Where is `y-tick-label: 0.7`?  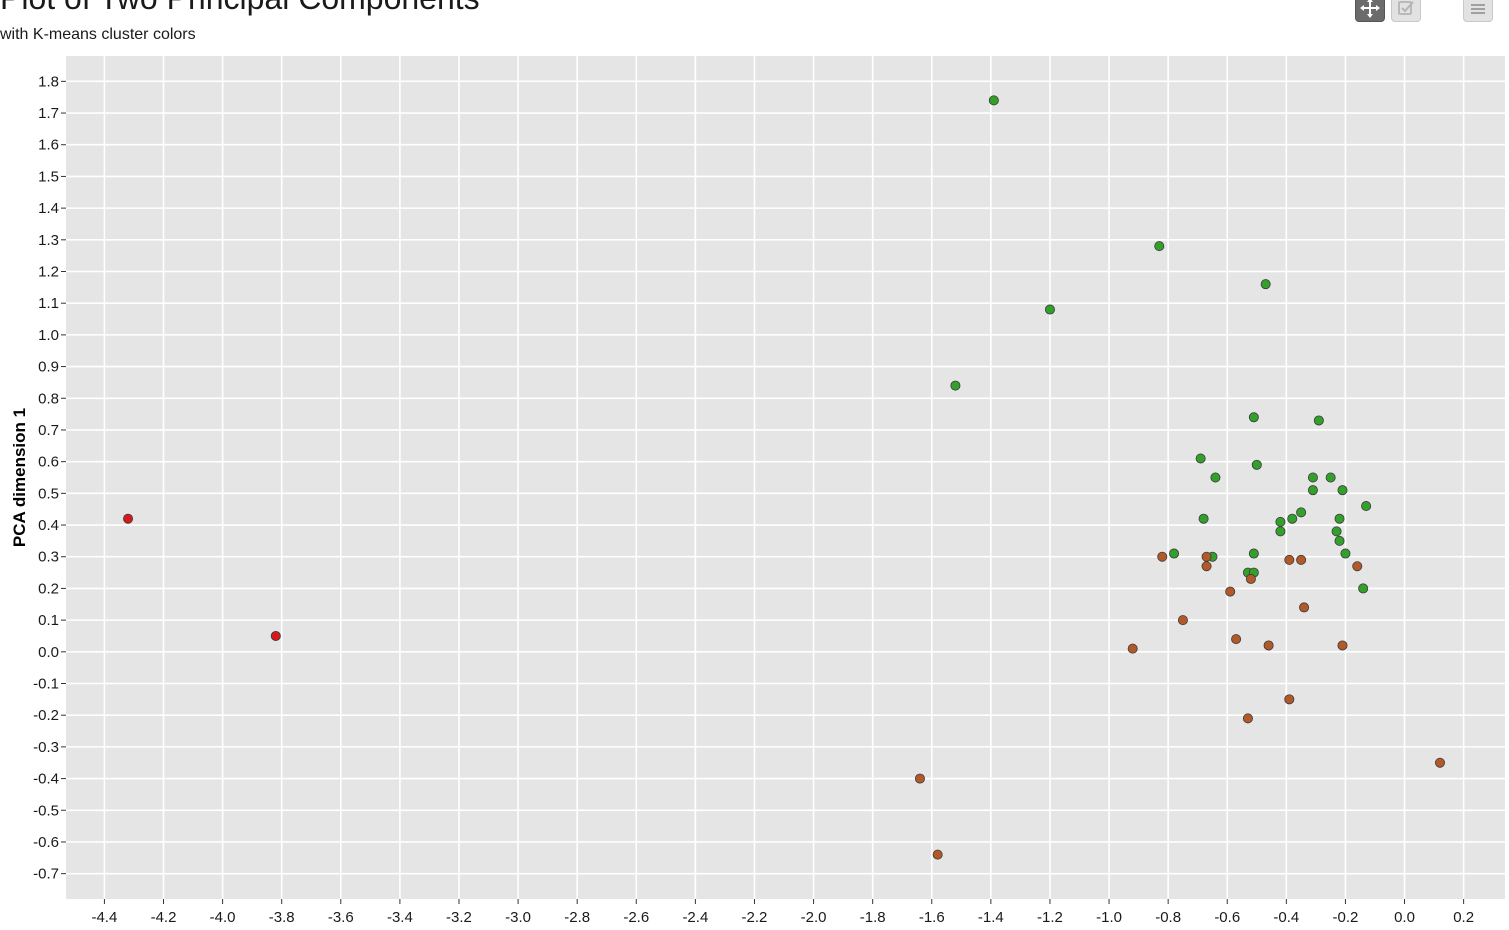 y-tick-label: 0.7 is located at coordinates (48, 430).